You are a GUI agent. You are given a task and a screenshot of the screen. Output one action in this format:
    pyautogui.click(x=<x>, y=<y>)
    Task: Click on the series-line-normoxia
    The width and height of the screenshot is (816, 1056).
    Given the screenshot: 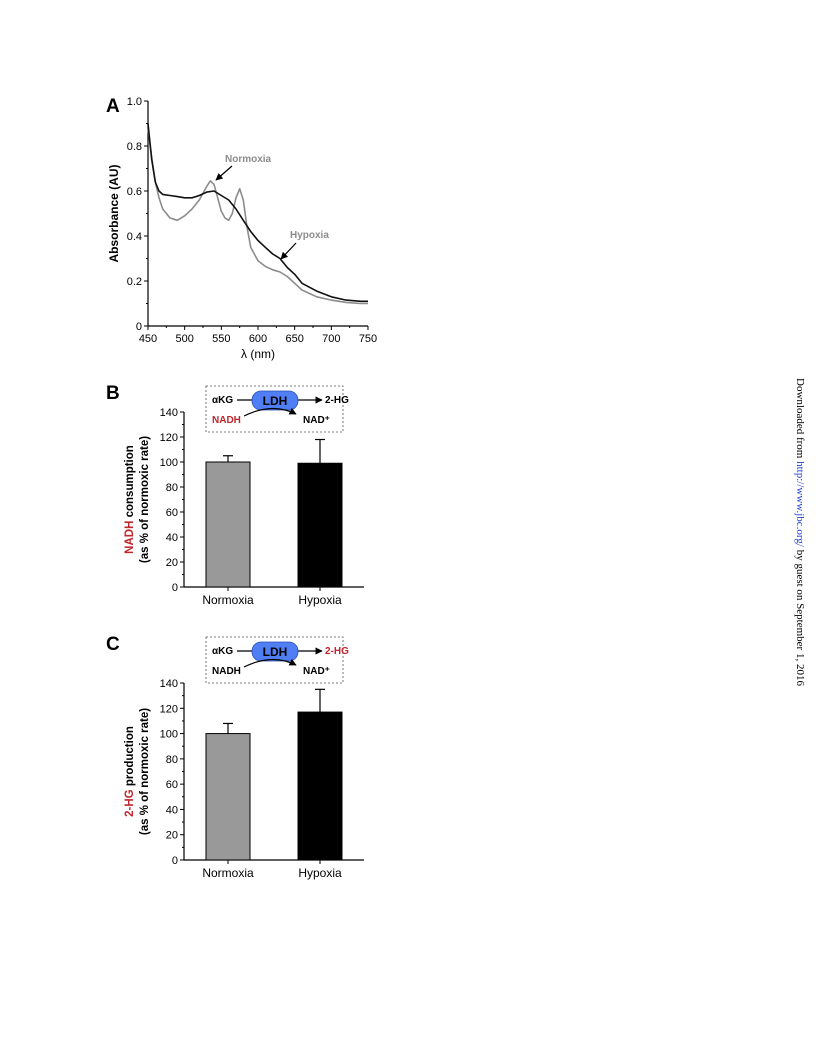 What is the action you would take?
    pyautogui.click(x=257, y=216)
    